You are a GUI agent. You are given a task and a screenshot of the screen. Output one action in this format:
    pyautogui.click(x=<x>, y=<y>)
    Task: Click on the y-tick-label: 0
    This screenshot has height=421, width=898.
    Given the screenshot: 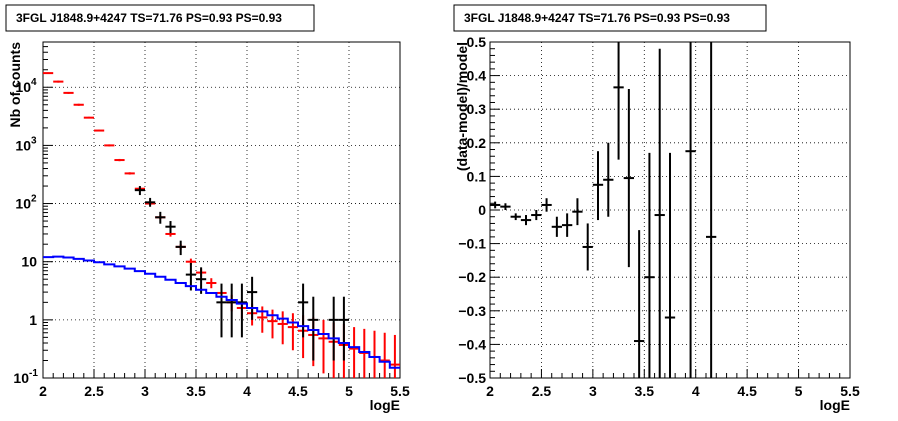 What is the action you would take?
    pyautogui.click(x=482, y=210)
    